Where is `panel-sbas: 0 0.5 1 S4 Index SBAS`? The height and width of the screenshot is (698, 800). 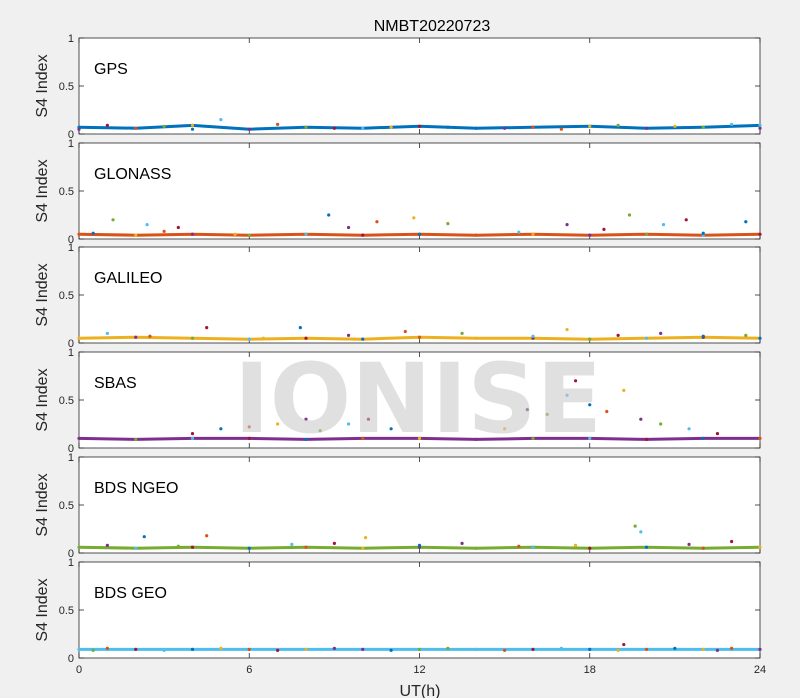
panel-sbas: 0 0.5 1 S4 Index SBAS is located at coordinates (398, 401).